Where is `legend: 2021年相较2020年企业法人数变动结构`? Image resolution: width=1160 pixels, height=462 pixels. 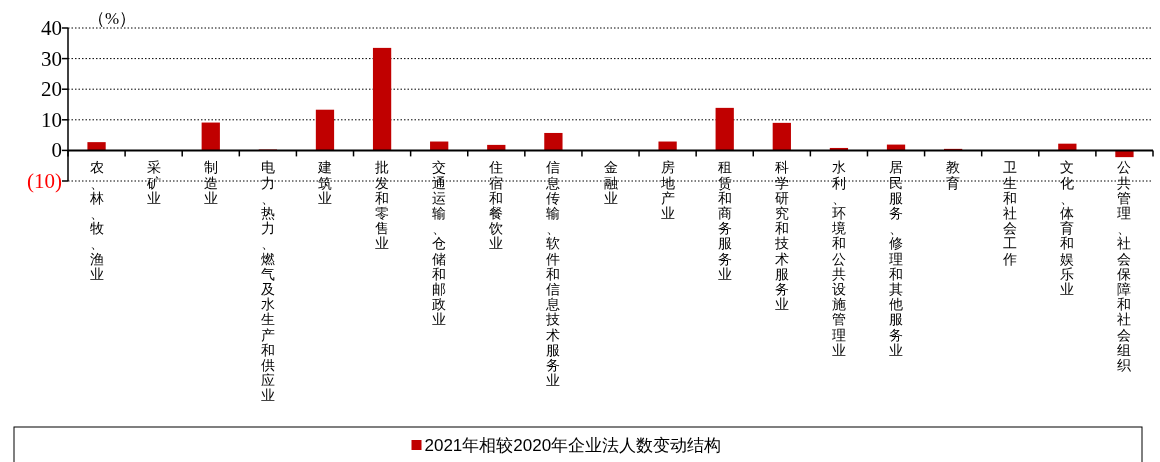 legend: 2021年相较2020年企业法人数变动结构 is located at coordinates (566, 445).